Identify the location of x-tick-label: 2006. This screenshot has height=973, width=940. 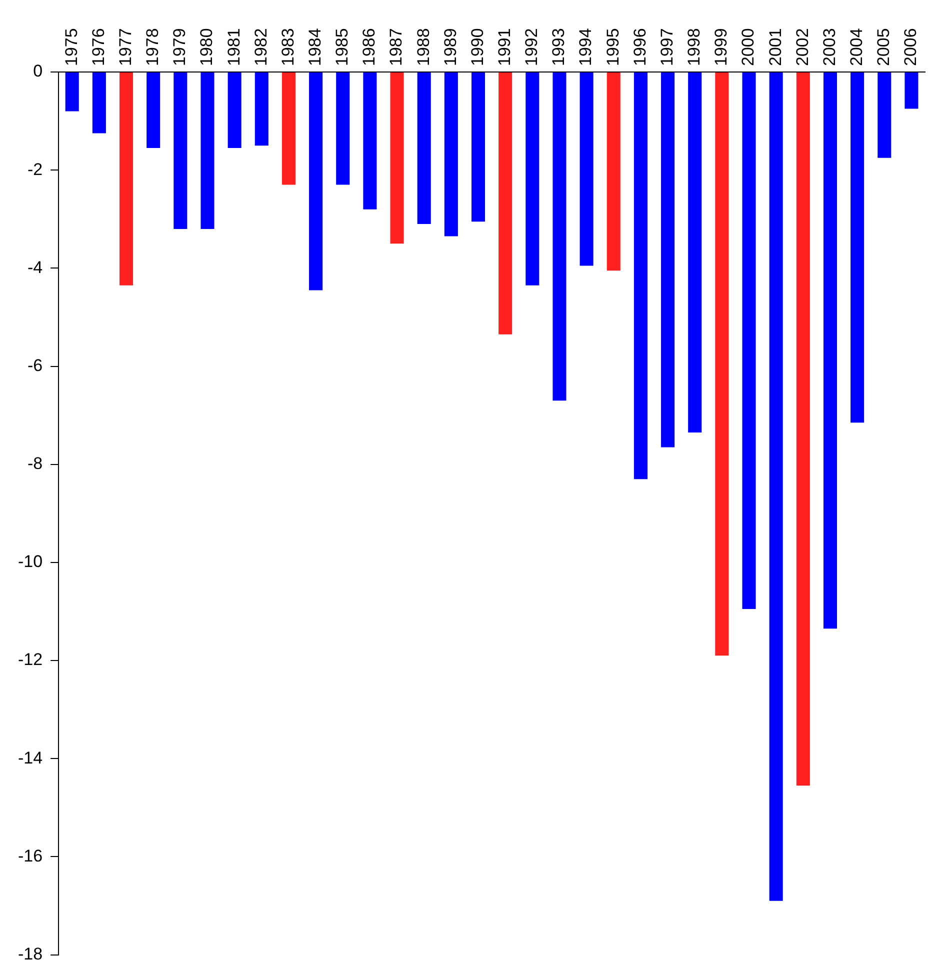
(910, 47).